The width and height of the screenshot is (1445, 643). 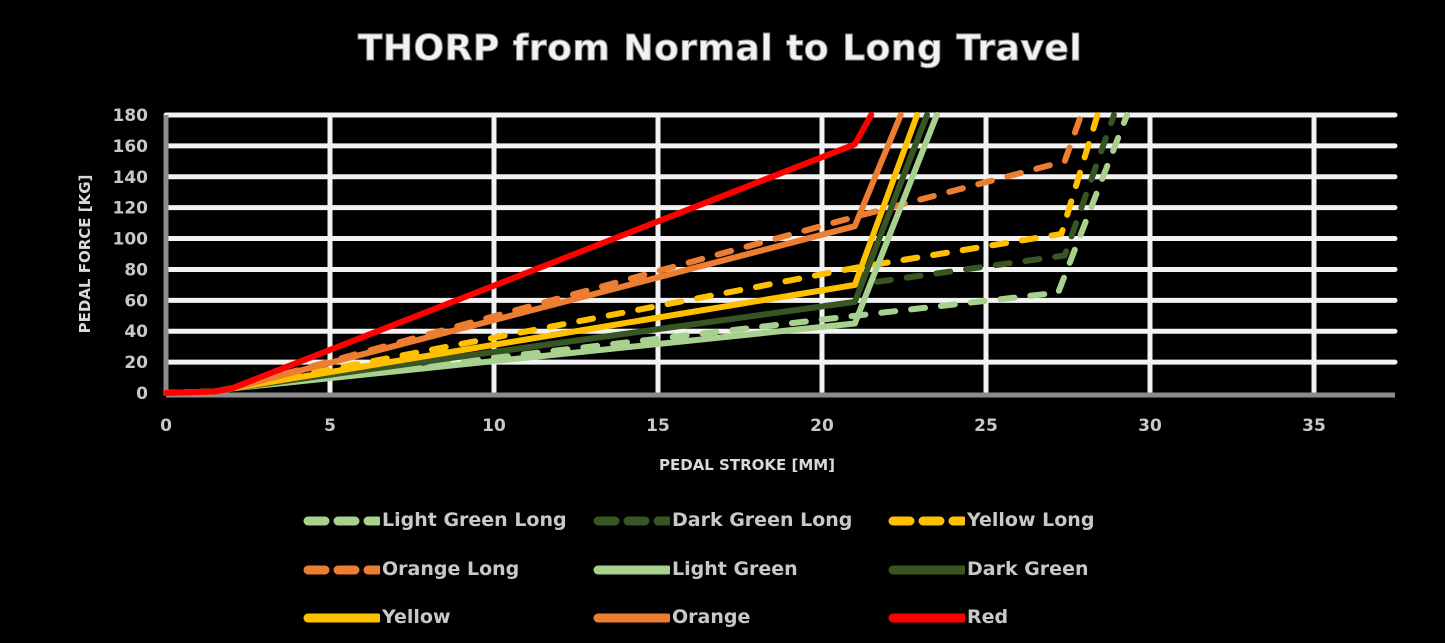 I want to click on y-tick-label: 140, so click(x=131, y=178).